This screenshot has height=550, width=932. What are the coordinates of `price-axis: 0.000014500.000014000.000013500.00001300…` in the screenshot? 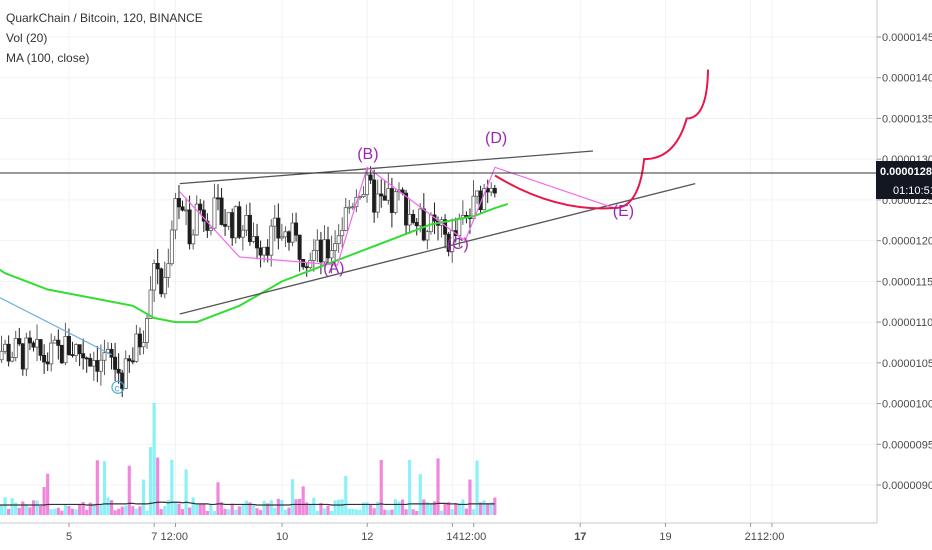 It's located at (904, 262).